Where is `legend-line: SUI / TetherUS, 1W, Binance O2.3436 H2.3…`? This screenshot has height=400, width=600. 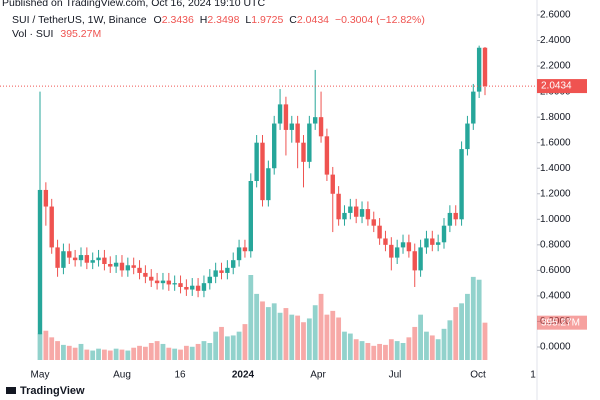
legend-line: SUI / TetherUS, 1W, Binance O2.3436 H2.3… is located at coordinates (218, 20).